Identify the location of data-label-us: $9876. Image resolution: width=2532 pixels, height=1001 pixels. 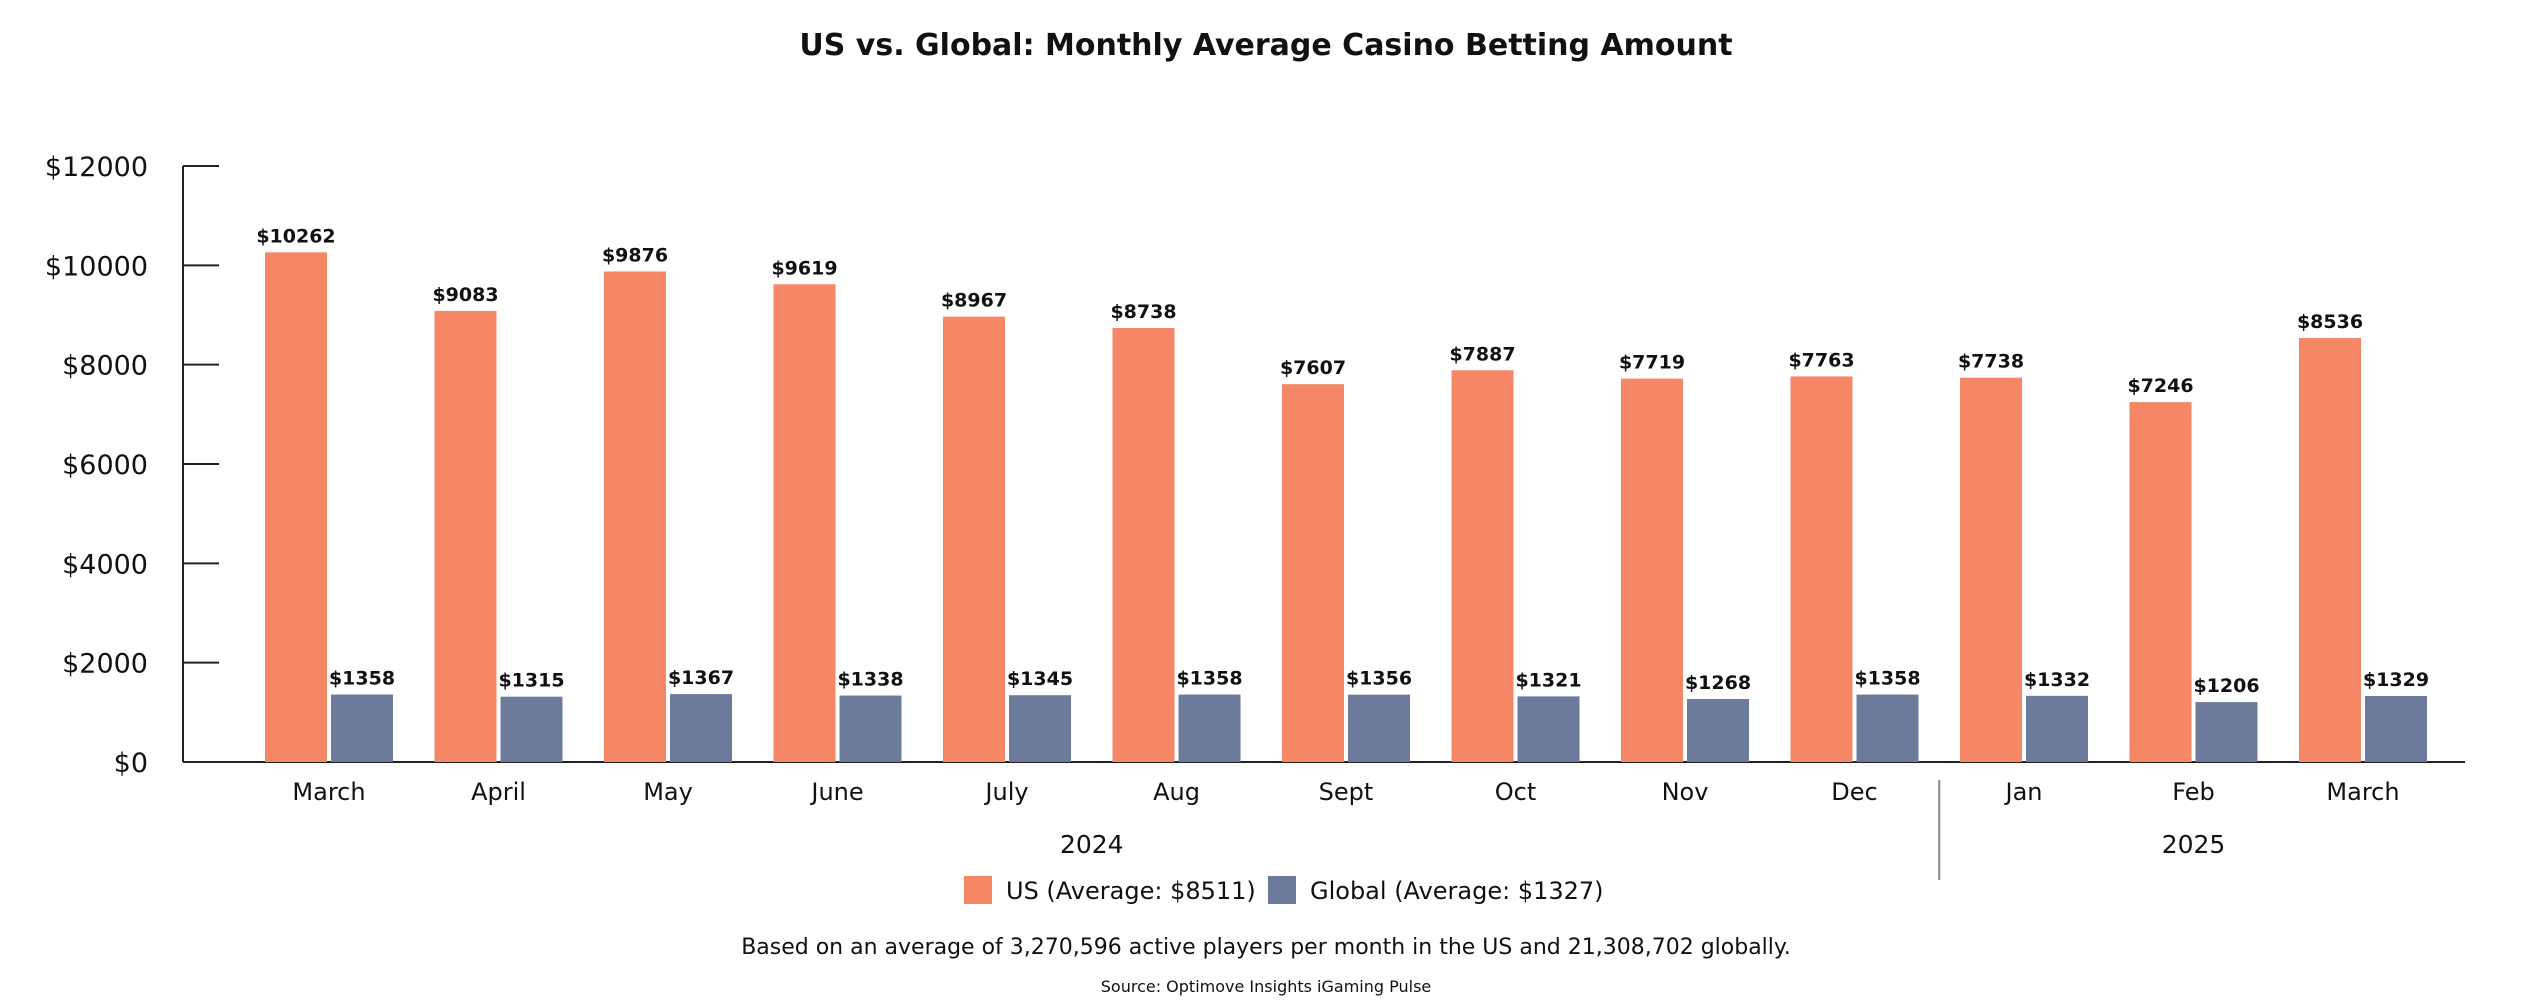
(635, 255).